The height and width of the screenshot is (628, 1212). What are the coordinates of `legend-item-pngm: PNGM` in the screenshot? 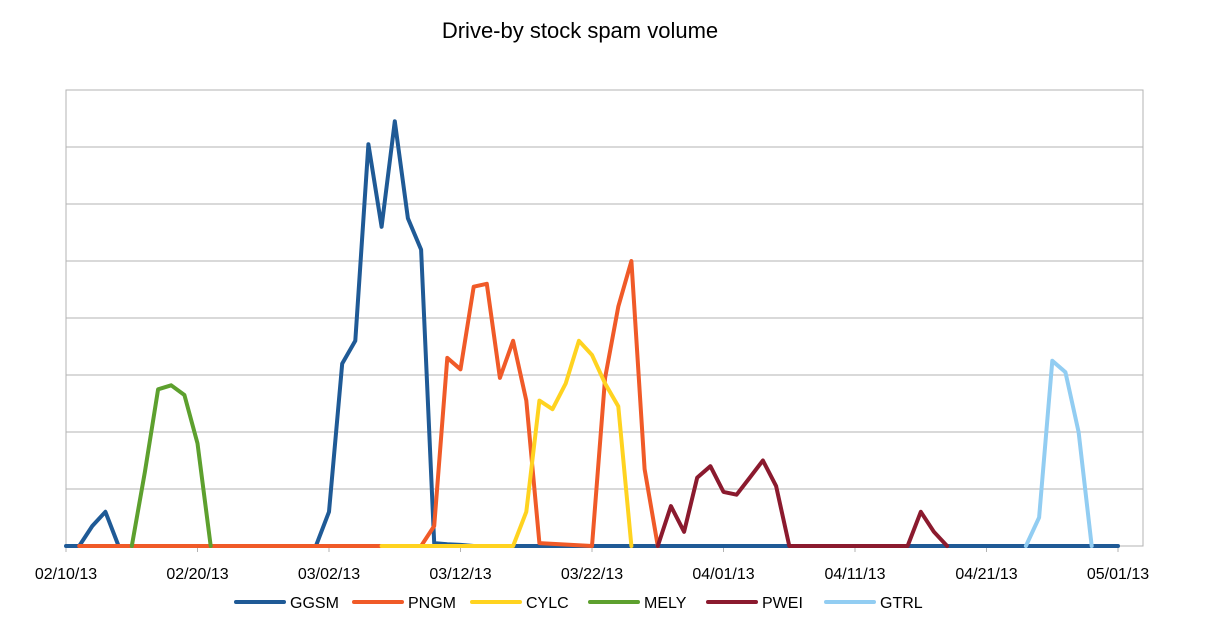 It's located at (404, 603).